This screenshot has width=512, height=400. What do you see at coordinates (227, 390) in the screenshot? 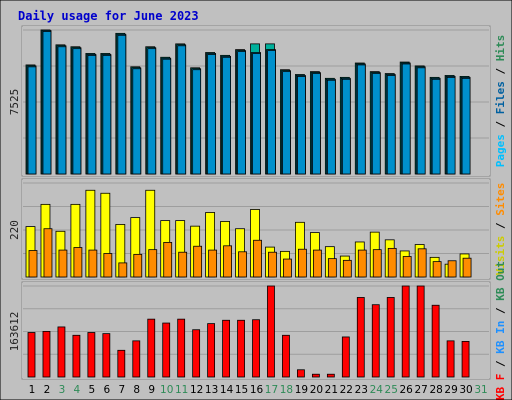
I see `x-tick-label: 14` at bounding box center [227, 390].